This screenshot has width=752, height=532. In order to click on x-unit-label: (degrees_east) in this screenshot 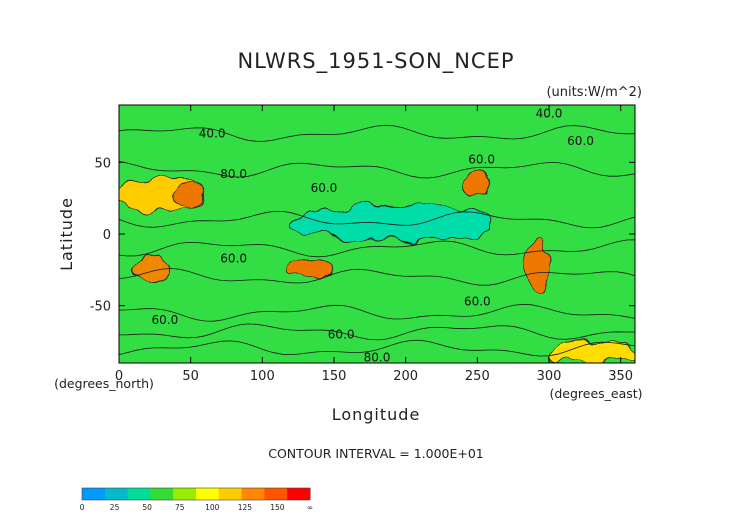, I will do `click(595, 393)`.